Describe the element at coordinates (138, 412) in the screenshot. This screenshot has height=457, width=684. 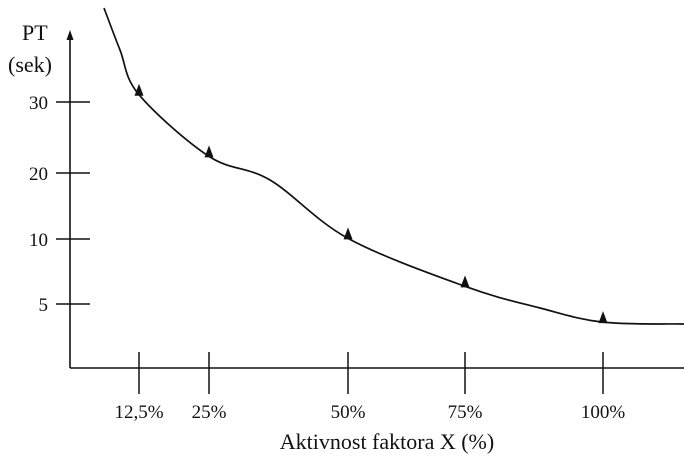
I see `x-tick-label: 12,5%` at that location.